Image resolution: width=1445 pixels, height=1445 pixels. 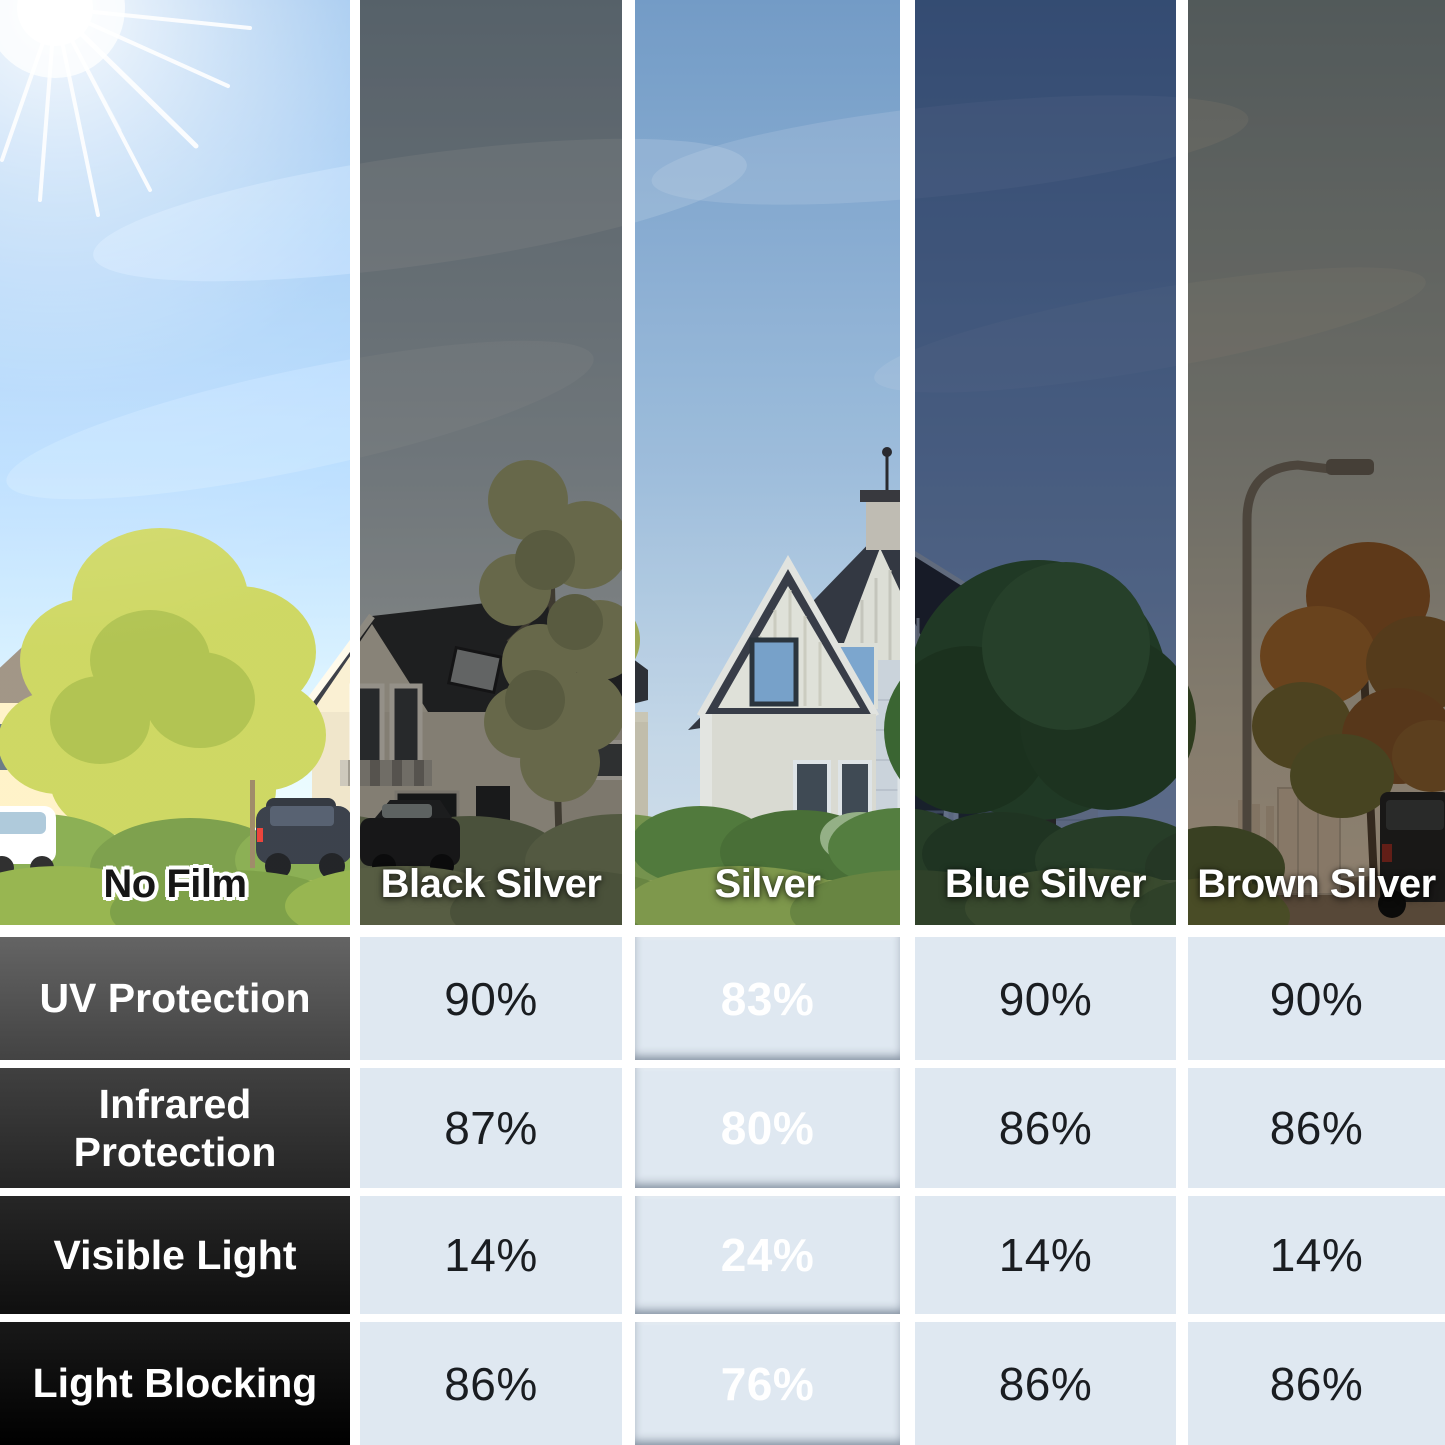 I want to click on ir-brown-silver: 86%, so click(x=1316, y=1128).